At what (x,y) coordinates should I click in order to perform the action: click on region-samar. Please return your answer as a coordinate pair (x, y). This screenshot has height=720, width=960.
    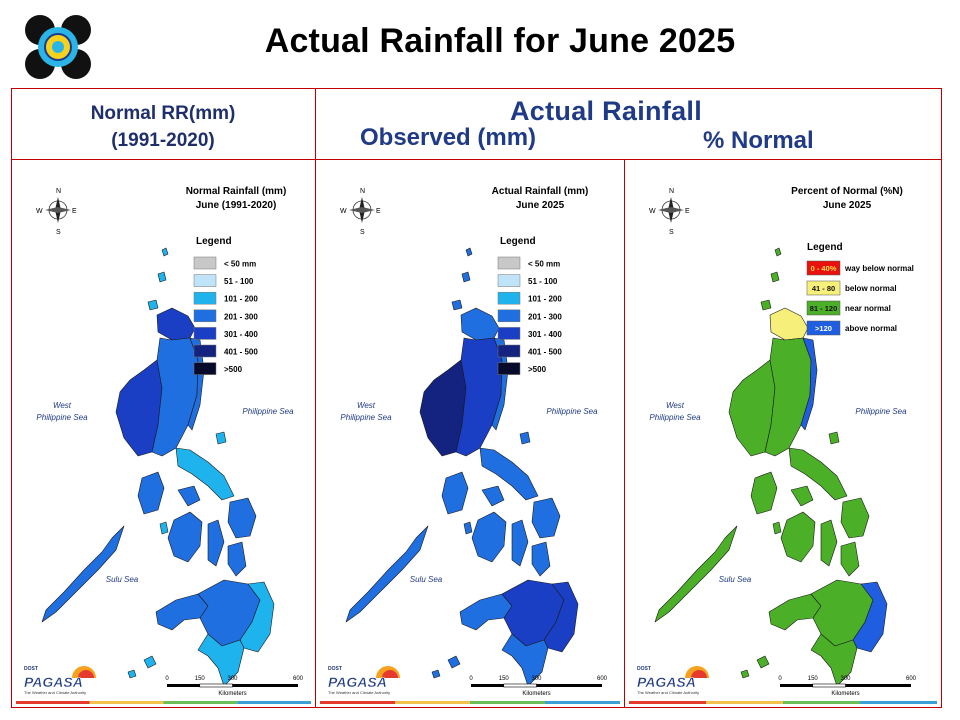
    Looking at the image, I should click on (242, 518).